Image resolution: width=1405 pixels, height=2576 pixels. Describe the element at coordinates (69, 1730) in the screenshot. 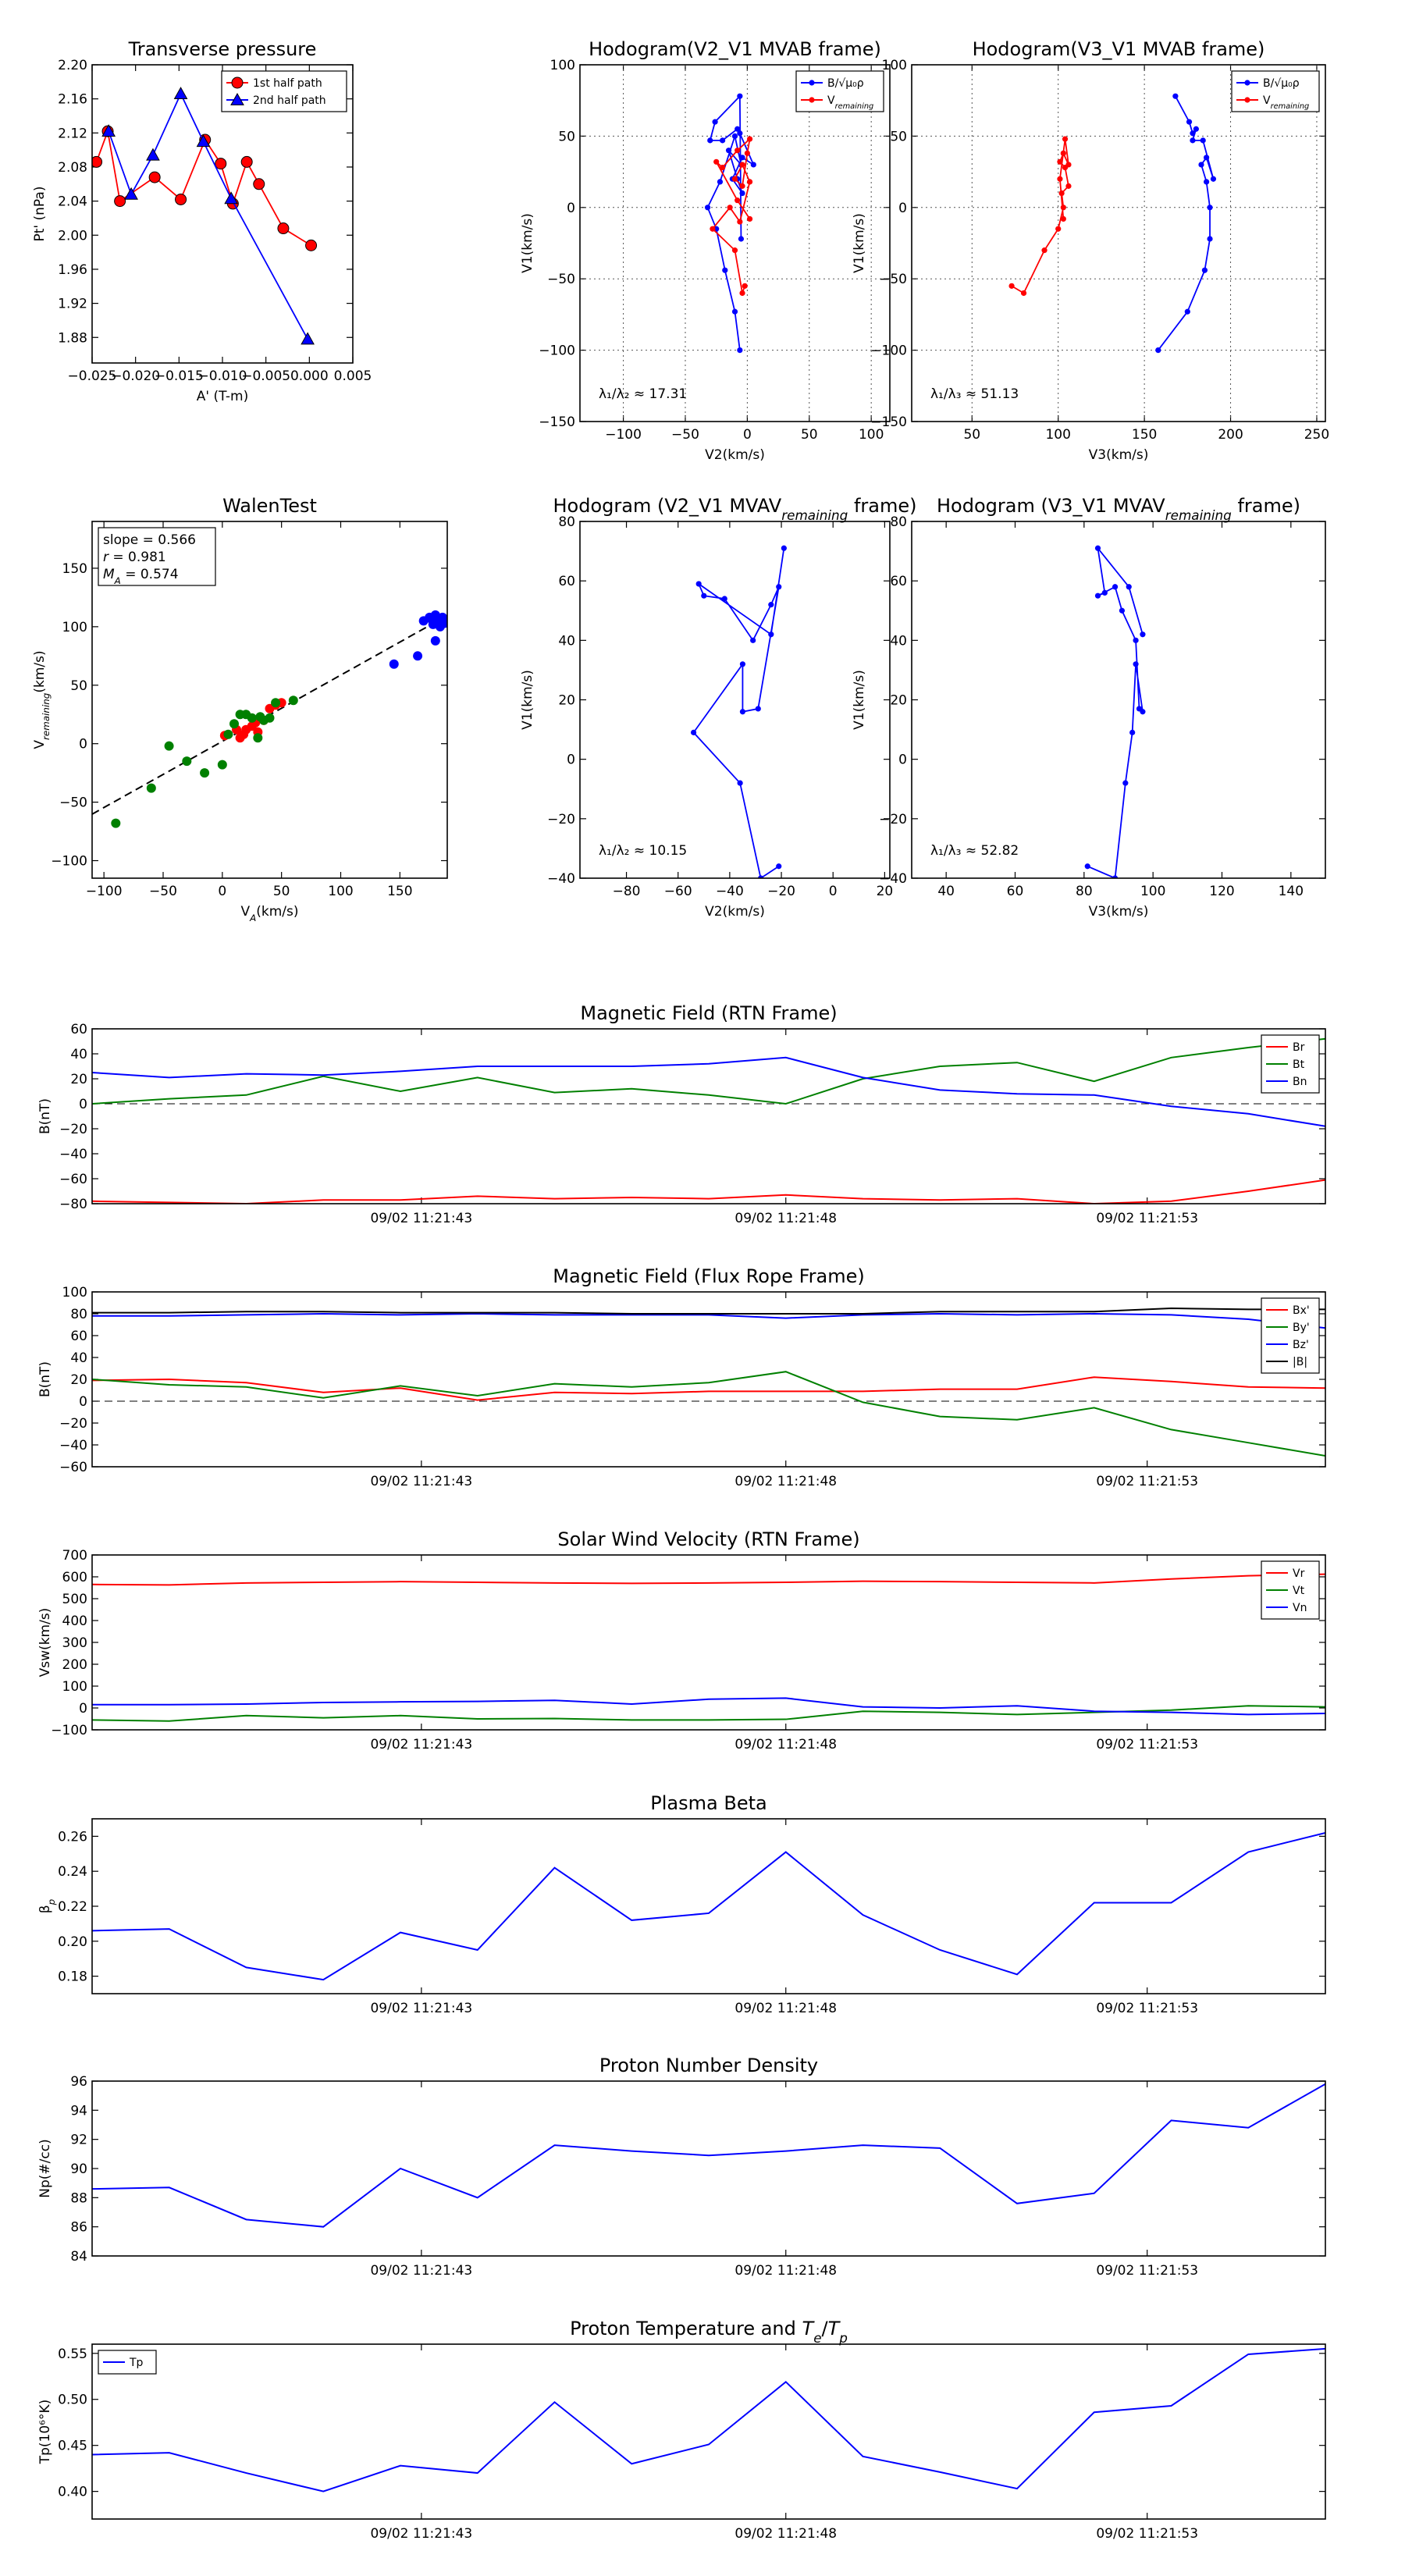

I see `p9-ytick-label-0: −100` at that location.